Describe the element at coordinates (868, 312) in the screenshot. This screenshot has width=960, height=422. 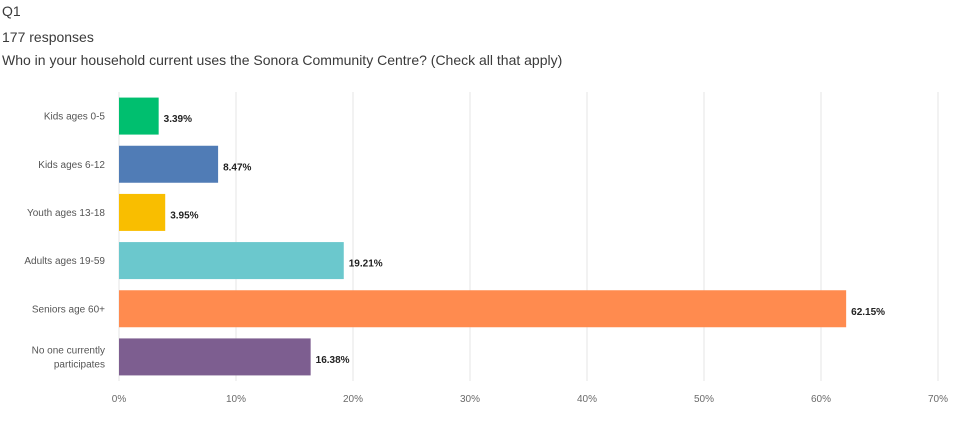
I see `value-label: 62.15%` at that location.